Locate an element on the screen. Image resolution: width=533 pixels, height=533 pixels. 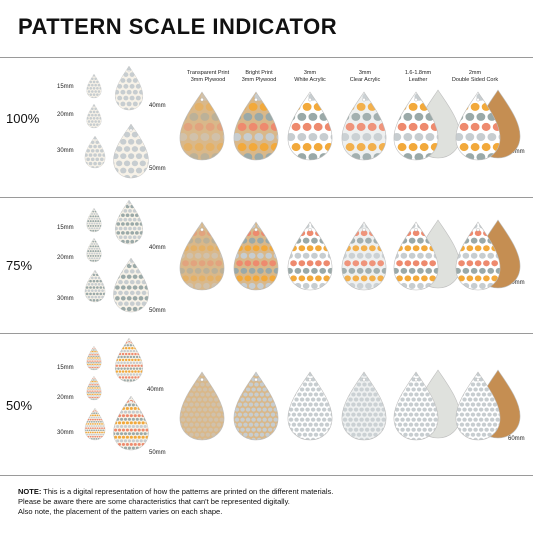
scale-label: 75% is located at coordinates (19, 265).